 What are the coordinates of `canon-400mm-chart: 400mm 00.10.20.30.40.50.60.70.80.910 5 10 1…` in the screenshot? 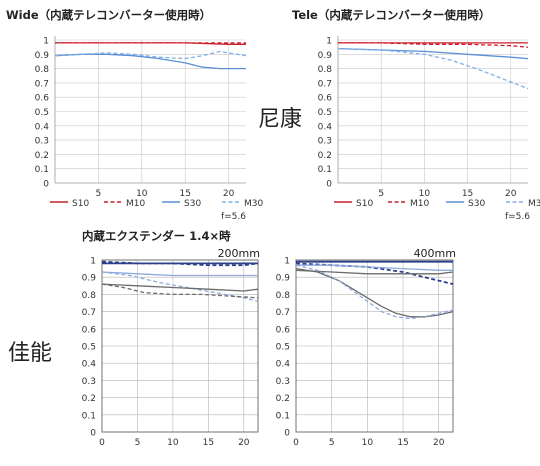 It's located at (366, 347).